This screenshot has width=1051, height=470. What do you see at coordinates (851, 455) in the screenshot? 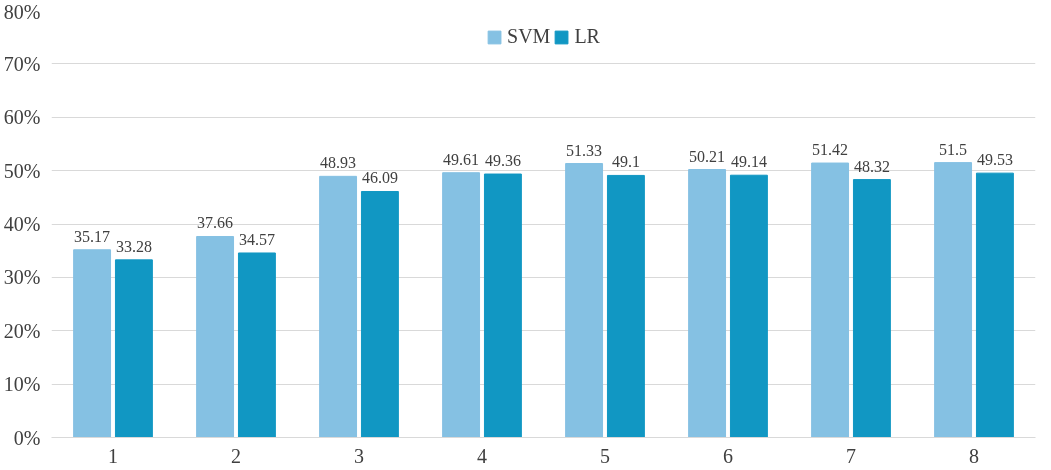
I see `x-tick-label: 7` at bounding box center [851, 455].